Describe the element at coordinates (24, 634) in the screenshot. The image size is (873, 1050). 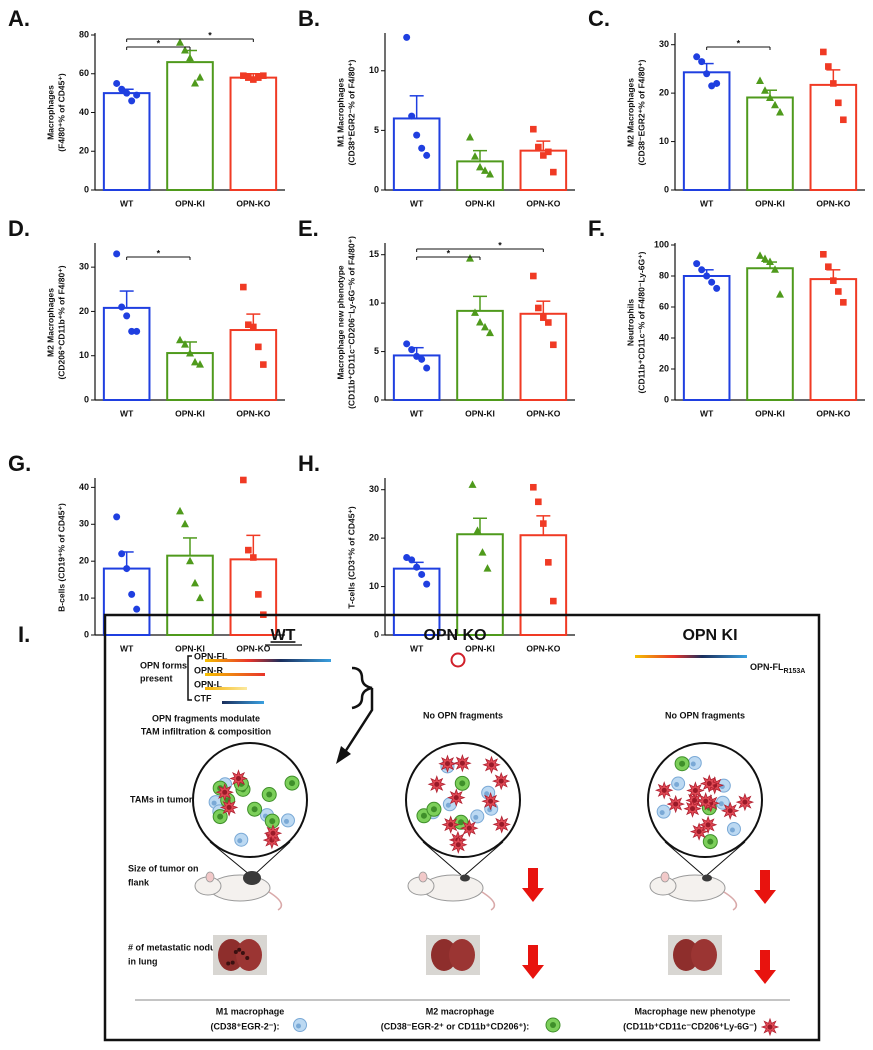
I see `panel-letter: I.` at that location.